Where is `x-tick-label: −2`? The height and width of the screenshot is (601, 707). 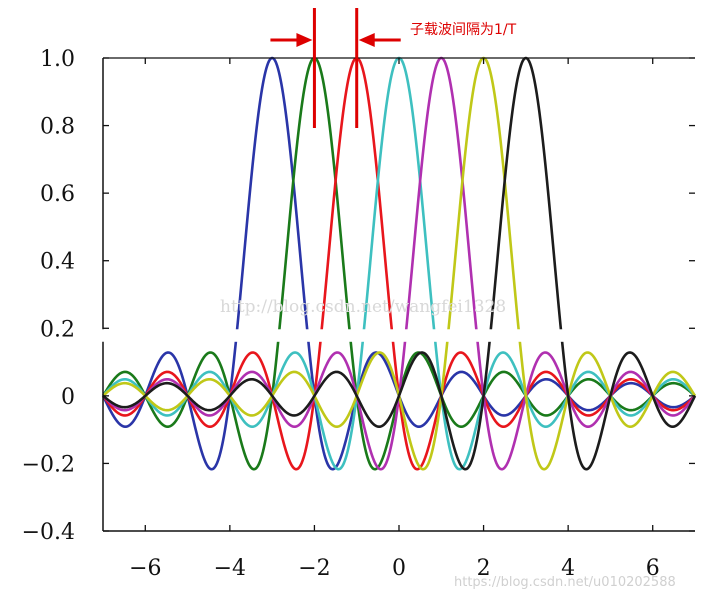
x-tick-label: −2 is located at coordinates (314, 568).